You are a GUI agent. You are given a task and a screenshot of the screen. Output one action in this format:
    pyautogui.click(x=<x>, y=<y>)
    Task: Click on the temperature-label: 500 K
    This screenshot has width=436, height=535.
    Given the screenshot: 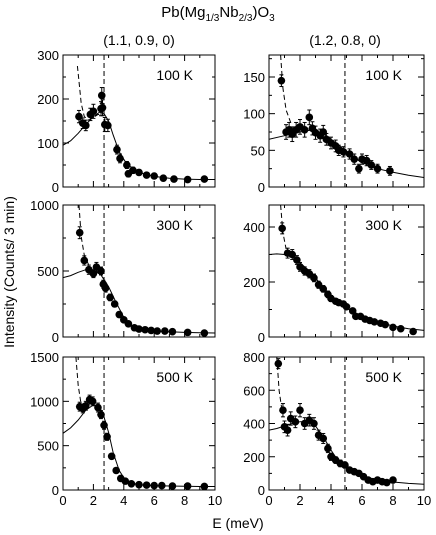 What is the action you would take?
    pyautogui.click(x=383, y=377)
    